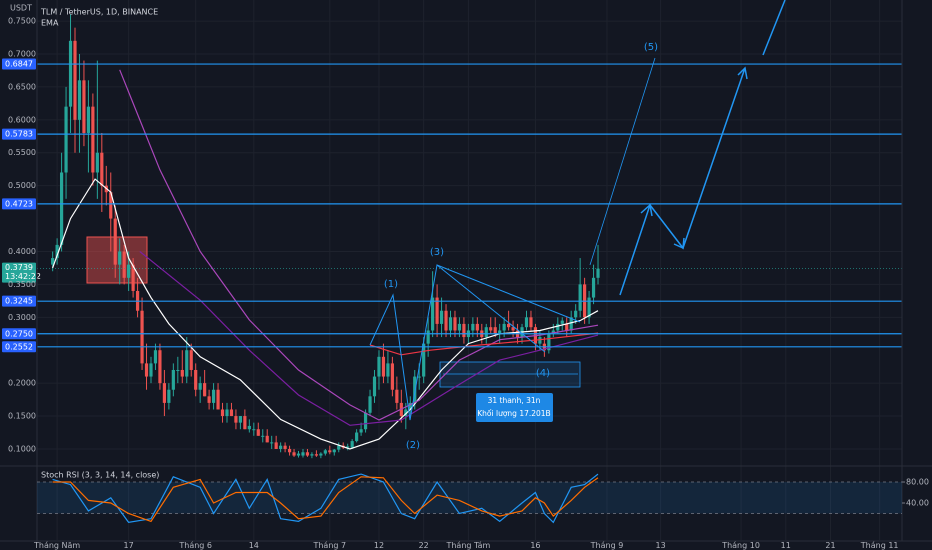 The width and height of the screenshot is (932, 550). Describe the element at coordinates (830, 545) in the screenshot. I see `x-tick-label: 21` at that location.